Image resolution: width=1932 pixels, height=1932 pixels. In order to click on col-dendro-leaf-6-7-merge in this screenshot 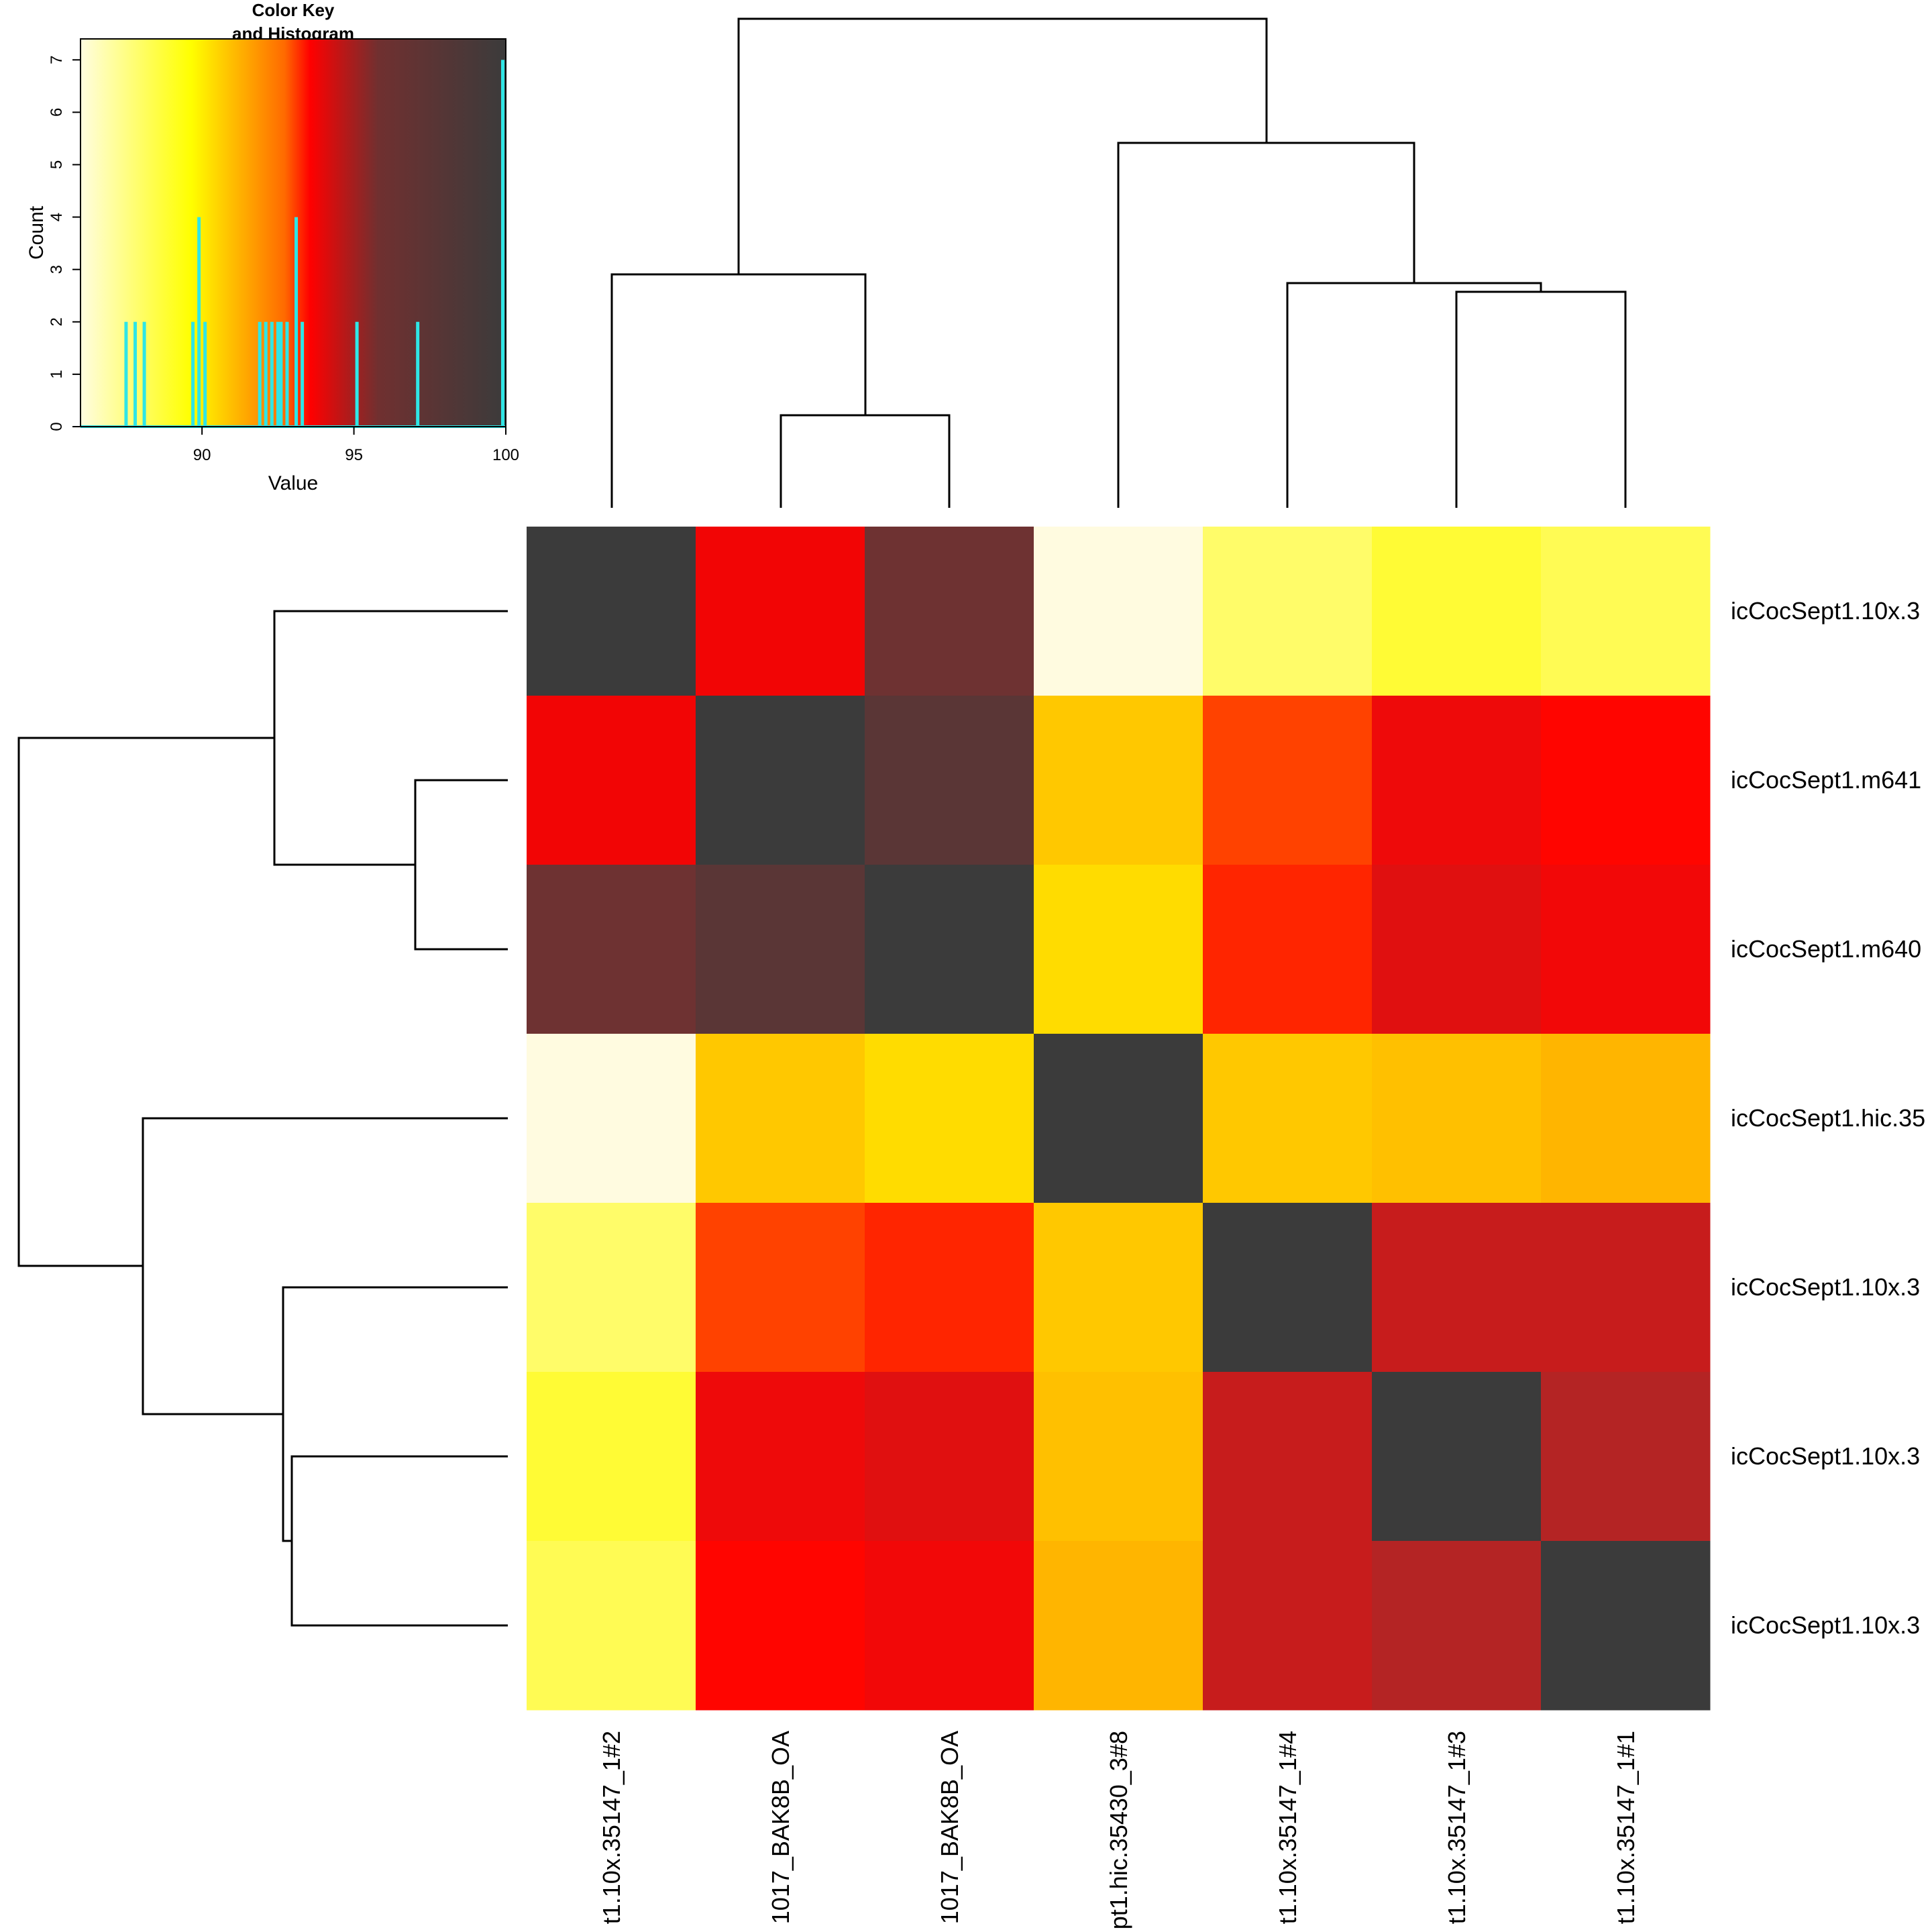, I will do `click(1541, 399)`.